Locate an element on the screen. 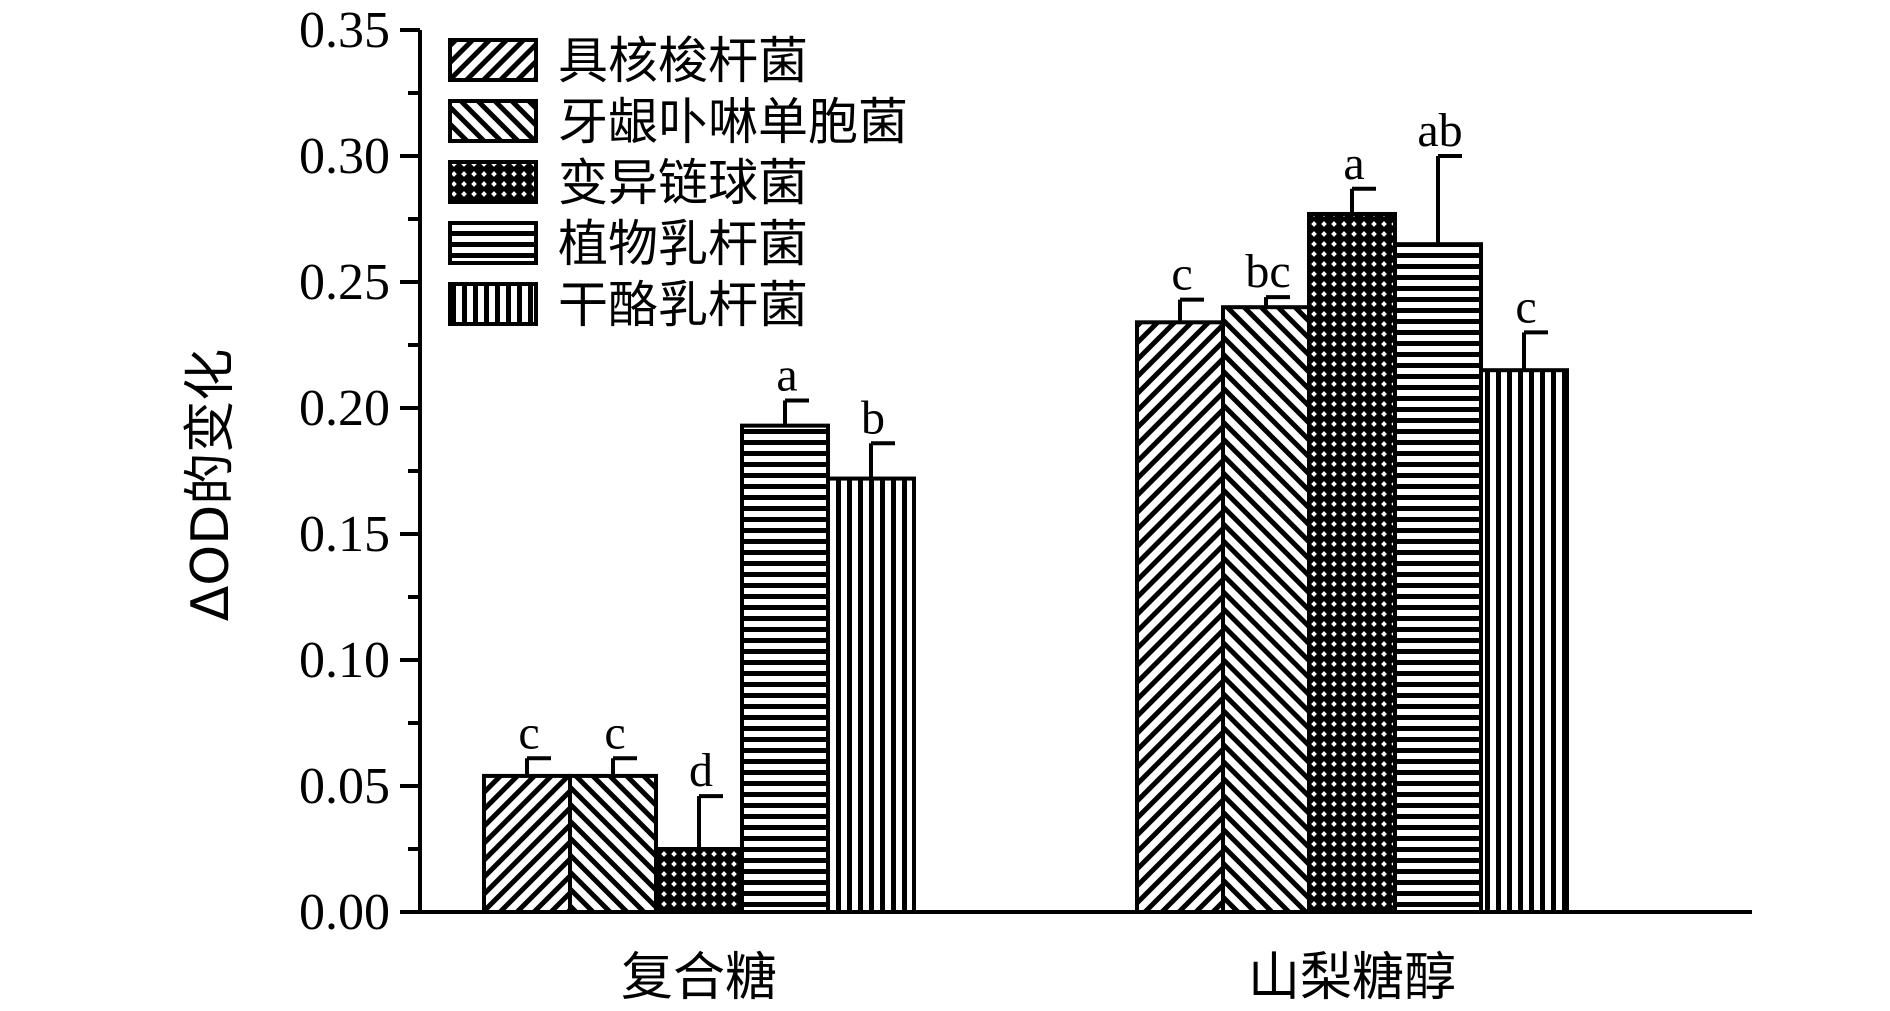  x-category-label: 复合糖 is located at coordinates (699, 978).